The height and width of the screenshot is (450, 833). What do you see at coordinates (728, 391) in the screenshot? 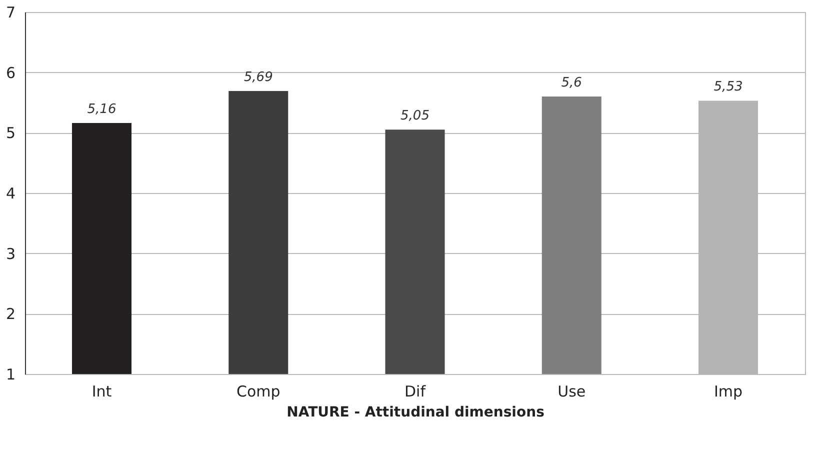
I see `x-tick-label: Imp` at bounding box center [728, 391].